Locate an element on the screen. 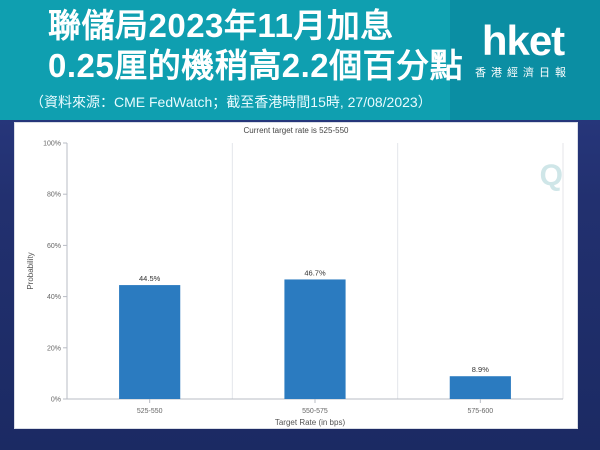 The height and width of the screenshot is (450, 600). y-tick-label: 0% is located at coordinates (56, 400).